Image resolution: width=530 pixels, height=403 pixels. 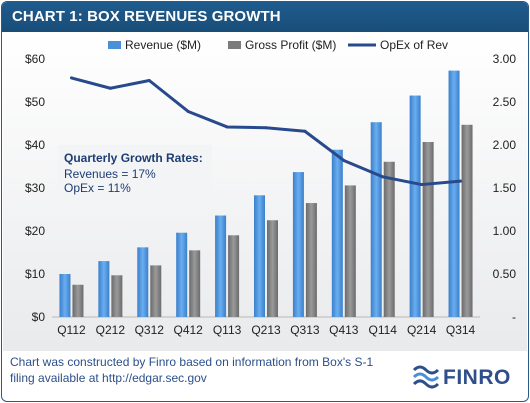 What do you see at coordinates (35, 59) in the screenshot?
I see `y-left-tick-label: $60` at bounding box center [35, 59].